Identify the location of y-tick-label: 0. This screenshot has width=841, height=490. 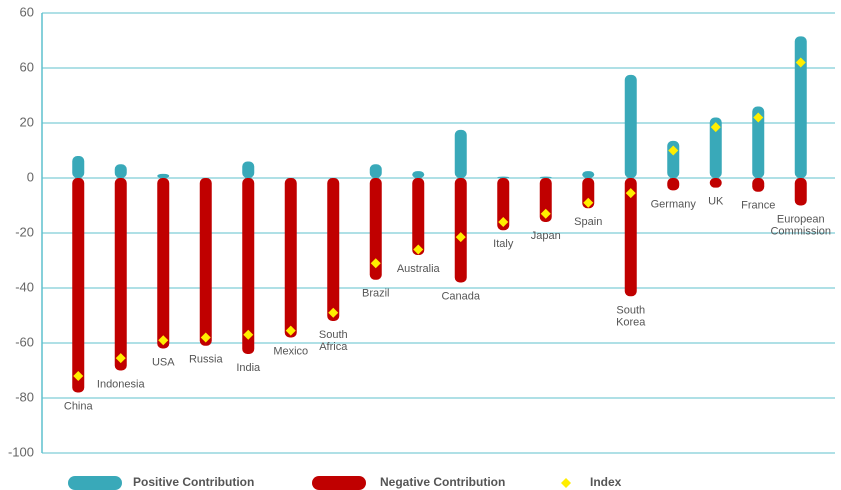
(30, 176).